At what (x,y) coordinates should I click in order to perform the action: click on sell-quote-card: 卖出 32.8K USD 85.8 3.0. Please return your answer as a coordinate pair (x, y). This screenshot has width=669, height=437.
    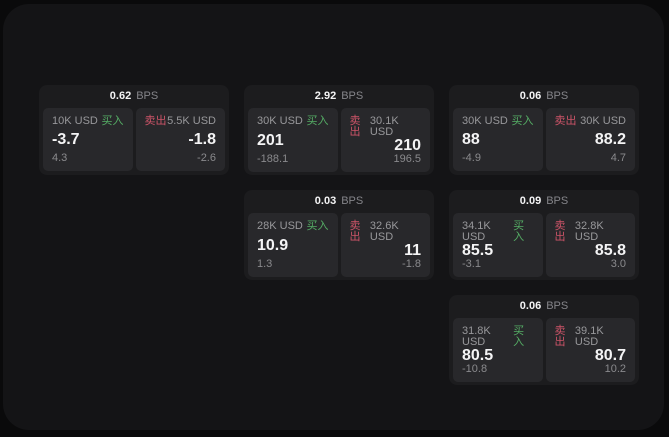
    Looking at the image, I should click on (590, 245).